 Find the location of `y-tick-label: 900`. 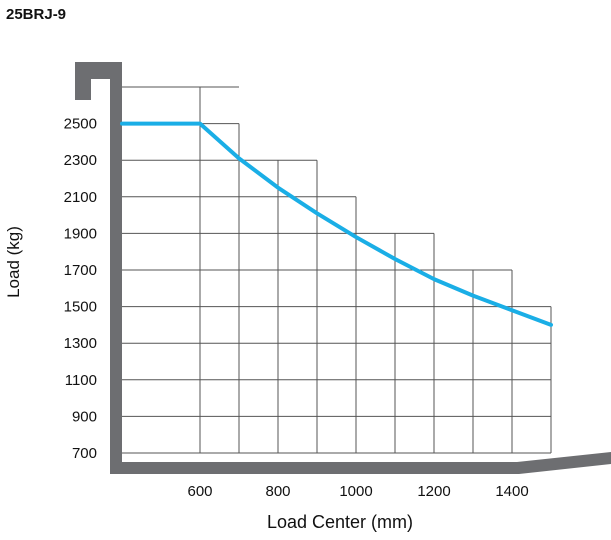

y-tick-label: 900 is located at coordinates (84, 416).